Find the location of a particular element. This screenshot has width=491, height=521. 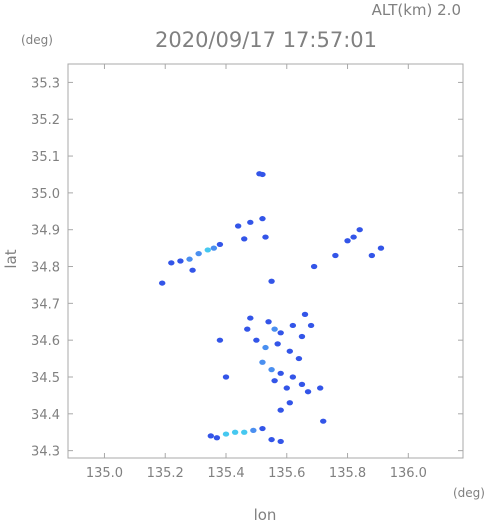

x-tick-label: 135.2 is located at coordinates (165, 473).